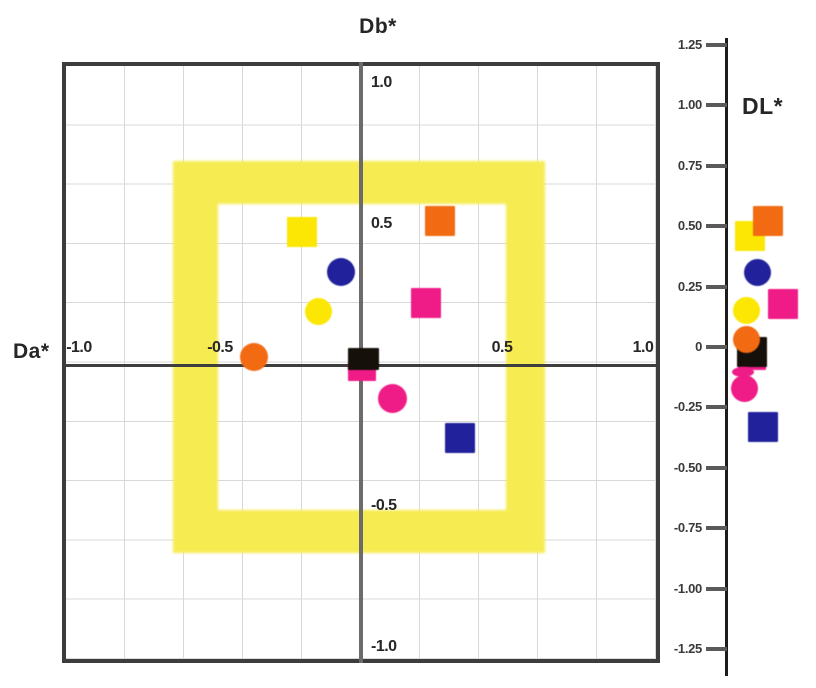  What do you see at coordinates (381, 82) in the screenshot?
I see `db-tick-label-1.0: 1.0` at bounding box center [381, 82].